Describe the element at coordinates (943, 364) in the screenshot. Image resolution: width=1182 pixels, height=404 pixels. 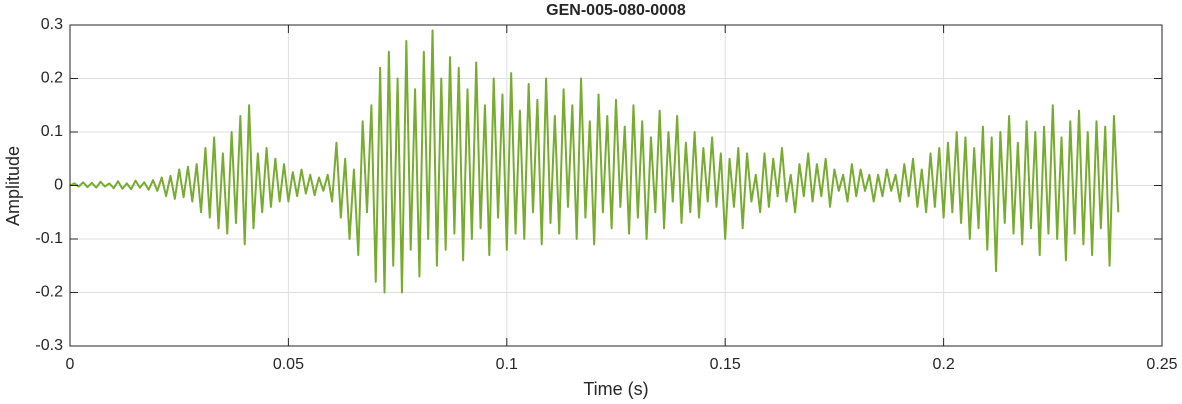
I see `x-tick-label: 0.2` at that location.